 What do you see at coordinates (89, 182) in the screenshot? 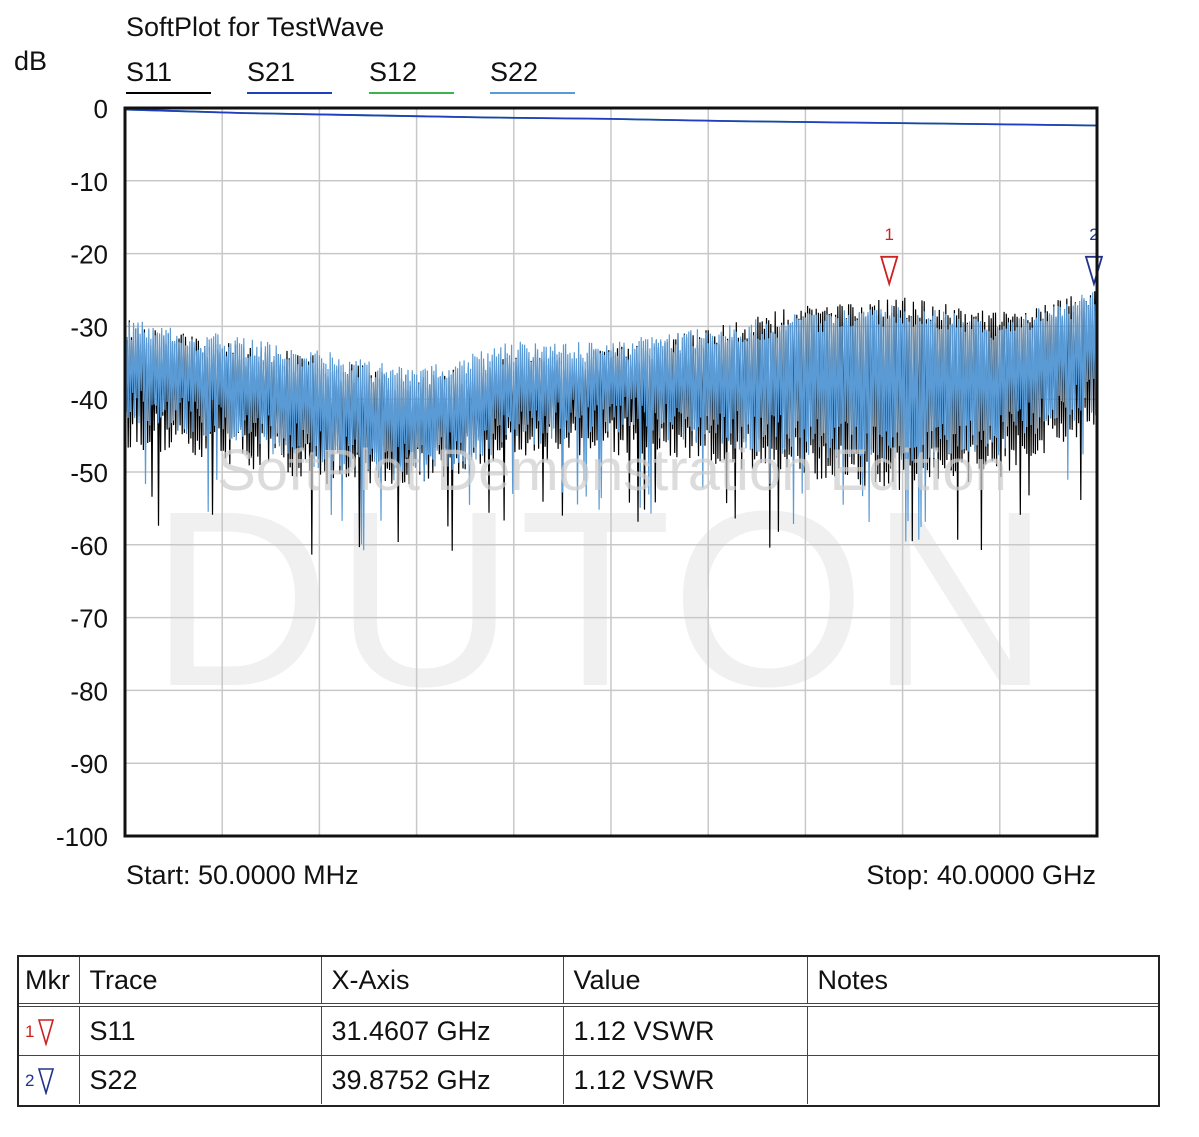
I see `y-tick-label: -10` at bounding box center [89, 182].